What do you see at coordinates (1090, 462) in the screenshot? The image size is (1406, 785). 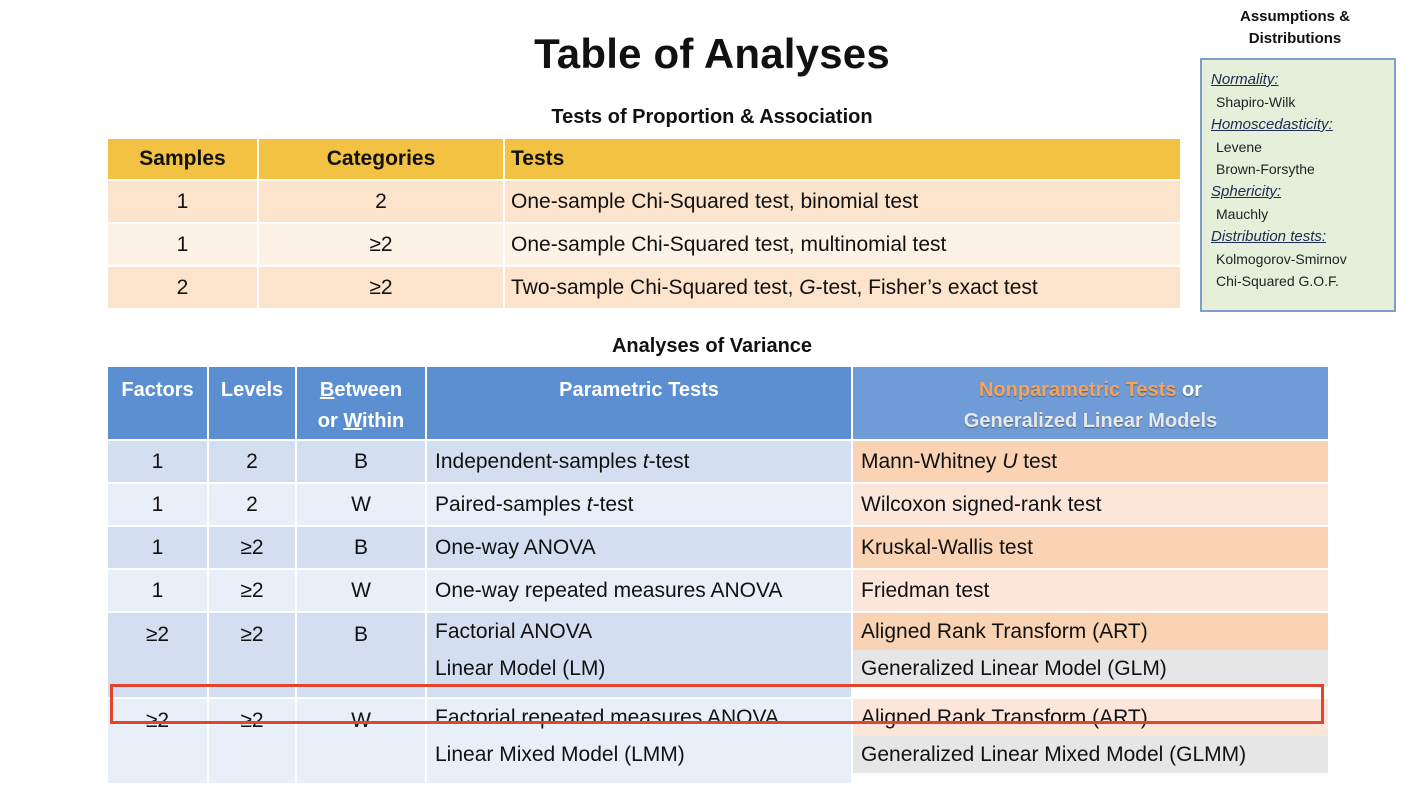 I see `cell-nonparametric: Mann-Whitney U test` at bounding box center [1090, 462].